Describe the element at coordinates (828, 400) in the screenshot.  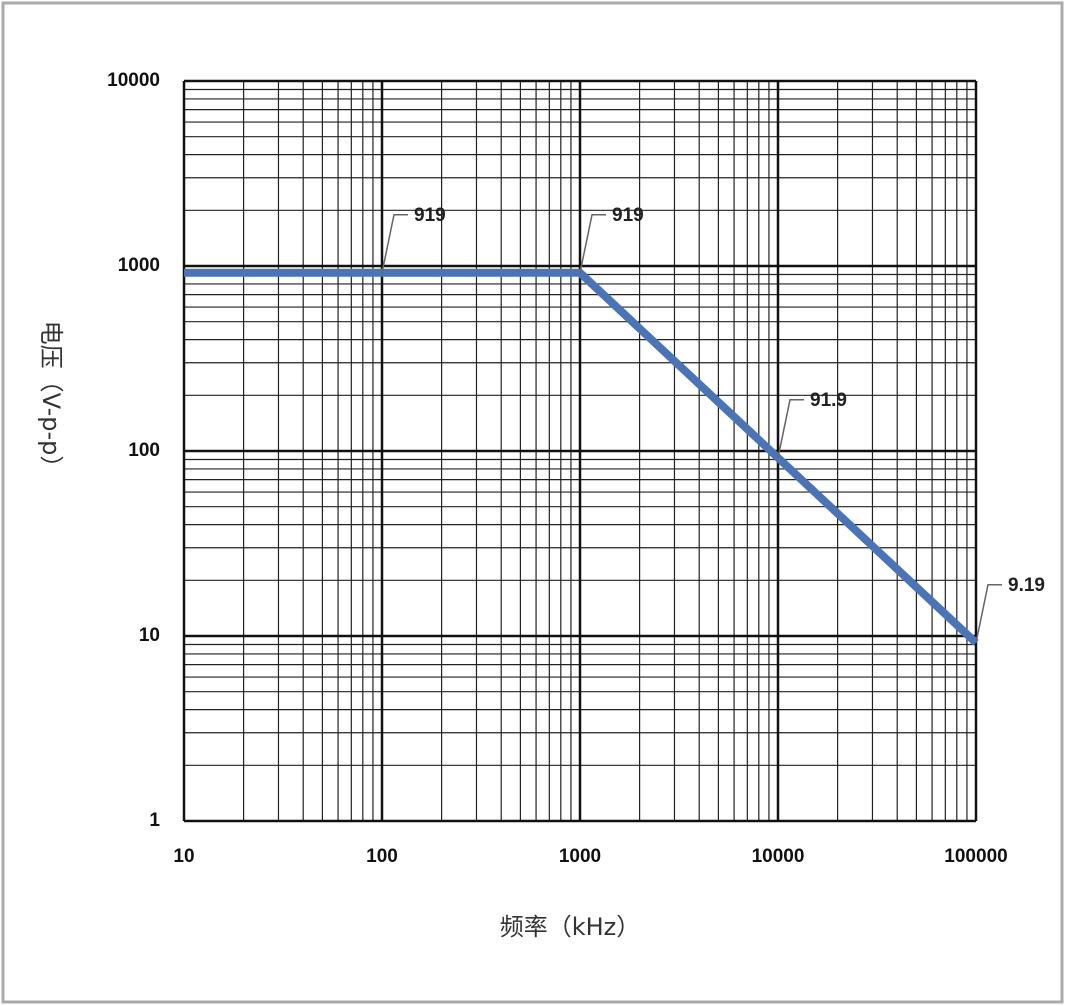
I see `annotation-label: 91.9` at that location.